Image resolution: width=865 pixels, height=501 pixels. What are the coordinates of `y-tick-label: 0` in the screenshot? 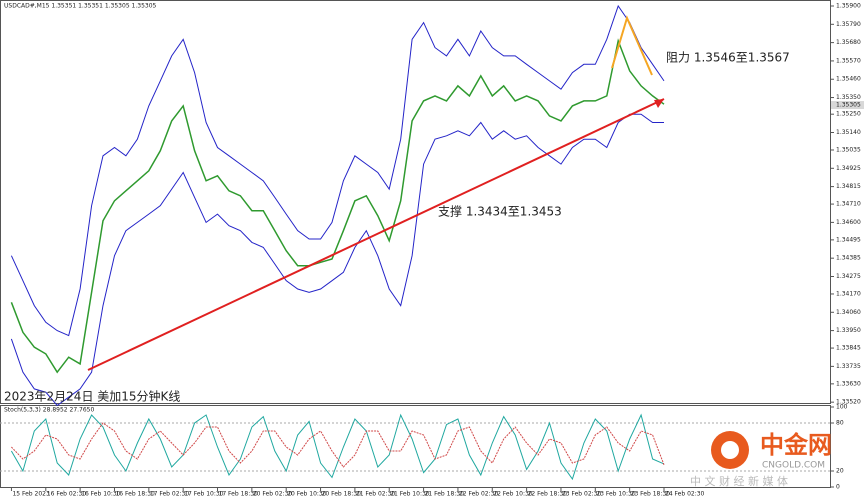 It's located at (838, 487).